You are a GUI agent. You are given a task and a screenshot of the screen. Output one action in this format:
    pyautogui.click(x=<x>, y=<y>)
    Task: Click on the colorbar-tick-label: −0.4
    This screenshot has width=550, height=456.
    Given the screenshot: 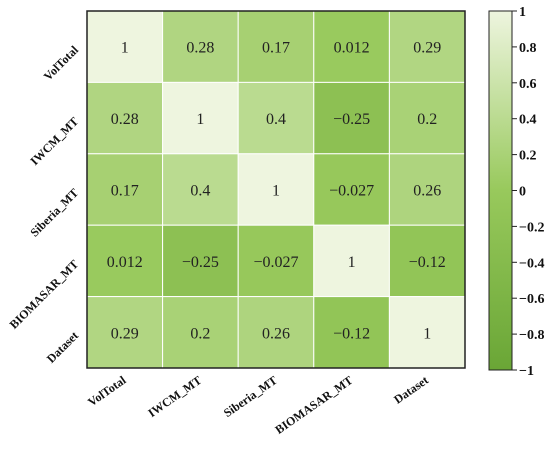 What is the action you would take?
    pyautogui.click(x=531, y=263)
    